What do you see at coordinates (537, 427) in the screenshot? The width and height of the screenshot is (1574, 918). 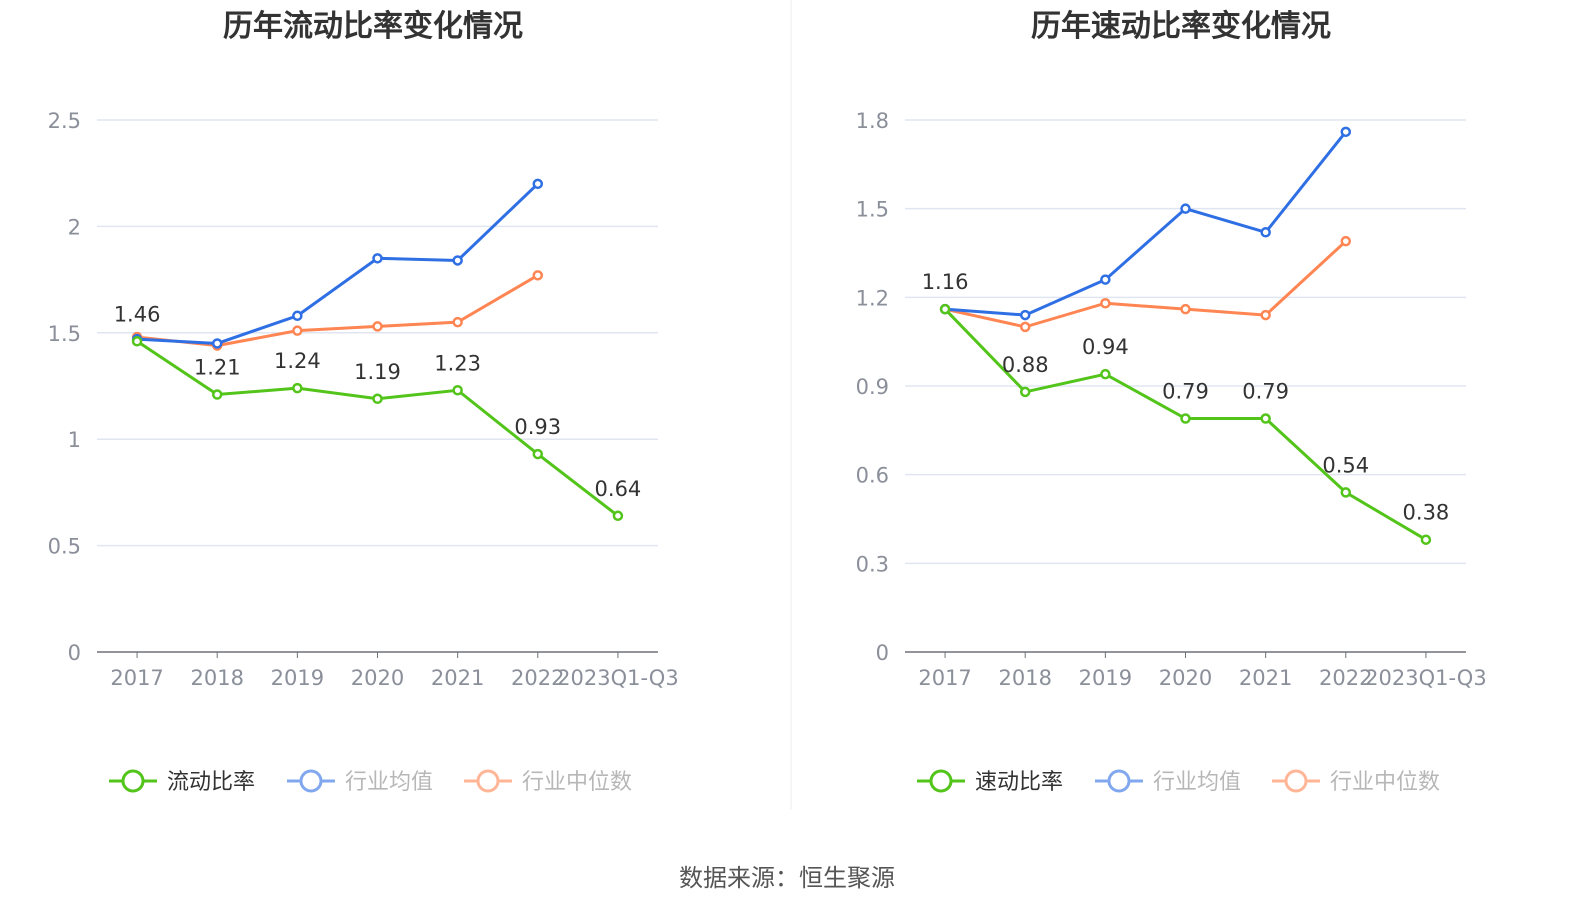 I see `data-label: 0.93` at bounding box center [537, 427].